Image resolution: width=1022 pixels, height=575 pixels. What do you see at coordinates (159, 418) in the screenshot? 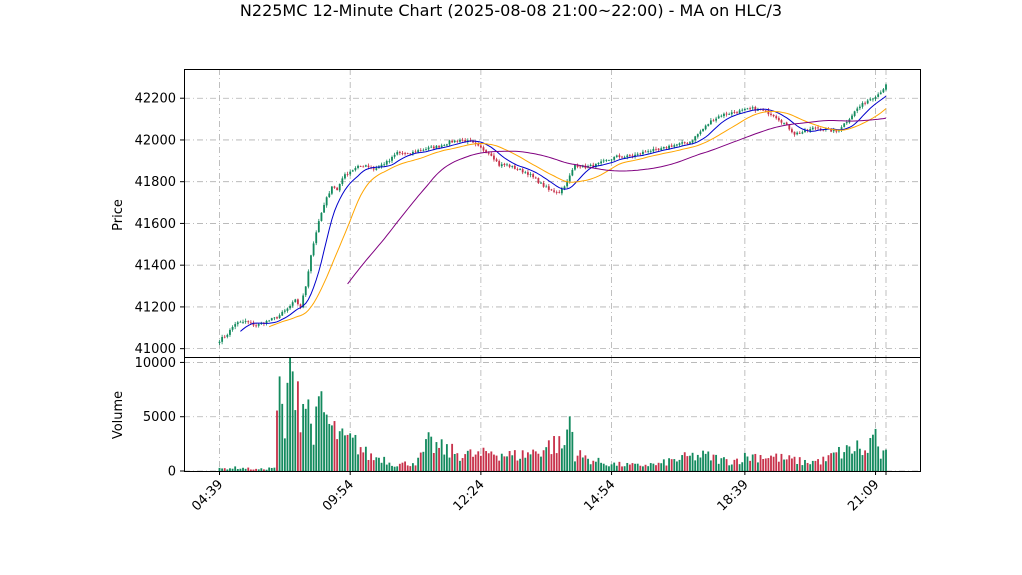
I see `volume-y-axis: 0 5000 10000` at bounding box center [159, 418].